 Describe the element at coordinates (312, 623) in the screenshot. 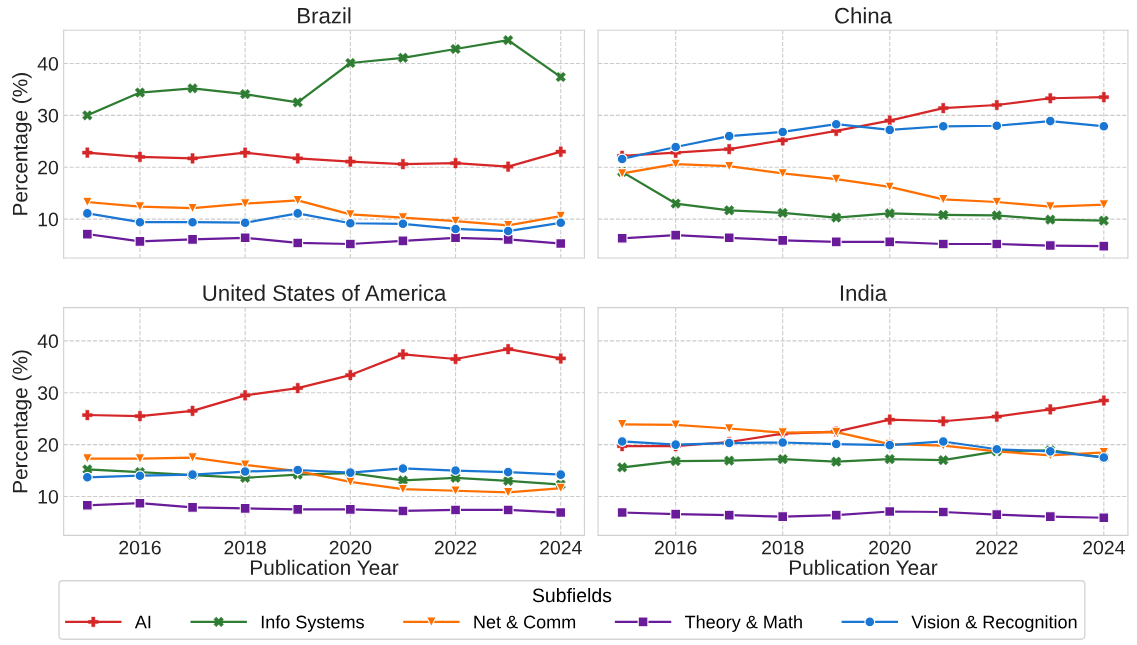

I see `legend-label: Info Systems` at that location.